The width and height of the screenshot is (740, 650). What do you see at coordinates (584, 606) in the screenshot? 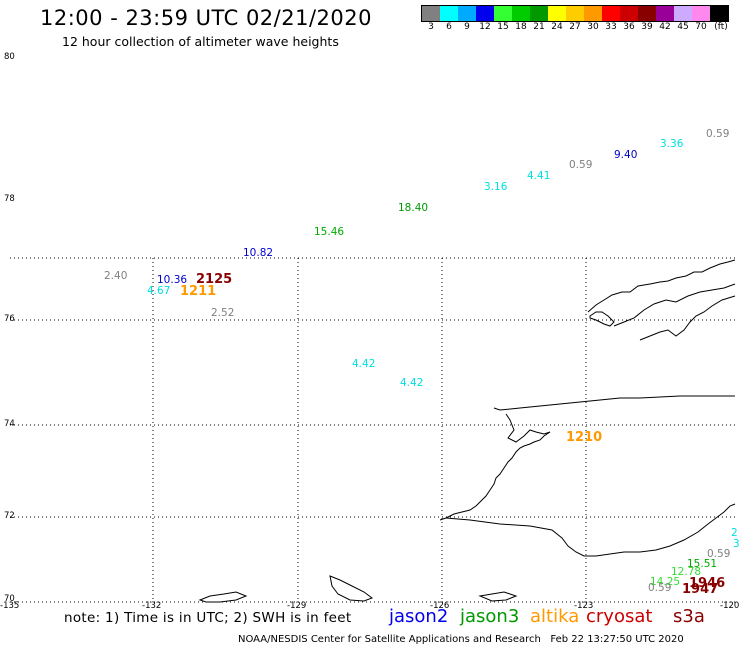
I see `longitude-label: -123` at bounding box center [584, 606].